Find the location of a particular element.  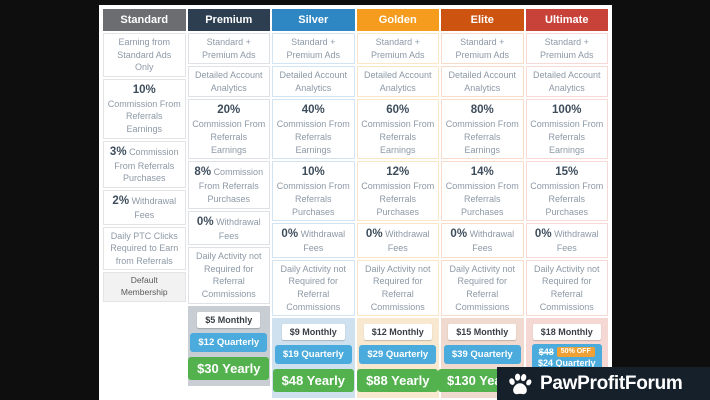

monthly-price-button: $15 Monthly is located at coordinates (482, 332).